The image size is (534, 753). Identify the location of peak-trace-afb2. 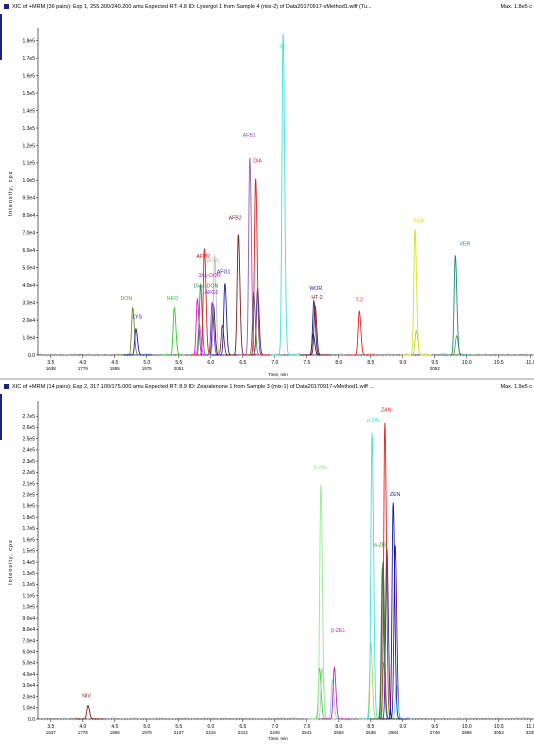
(240, 295).